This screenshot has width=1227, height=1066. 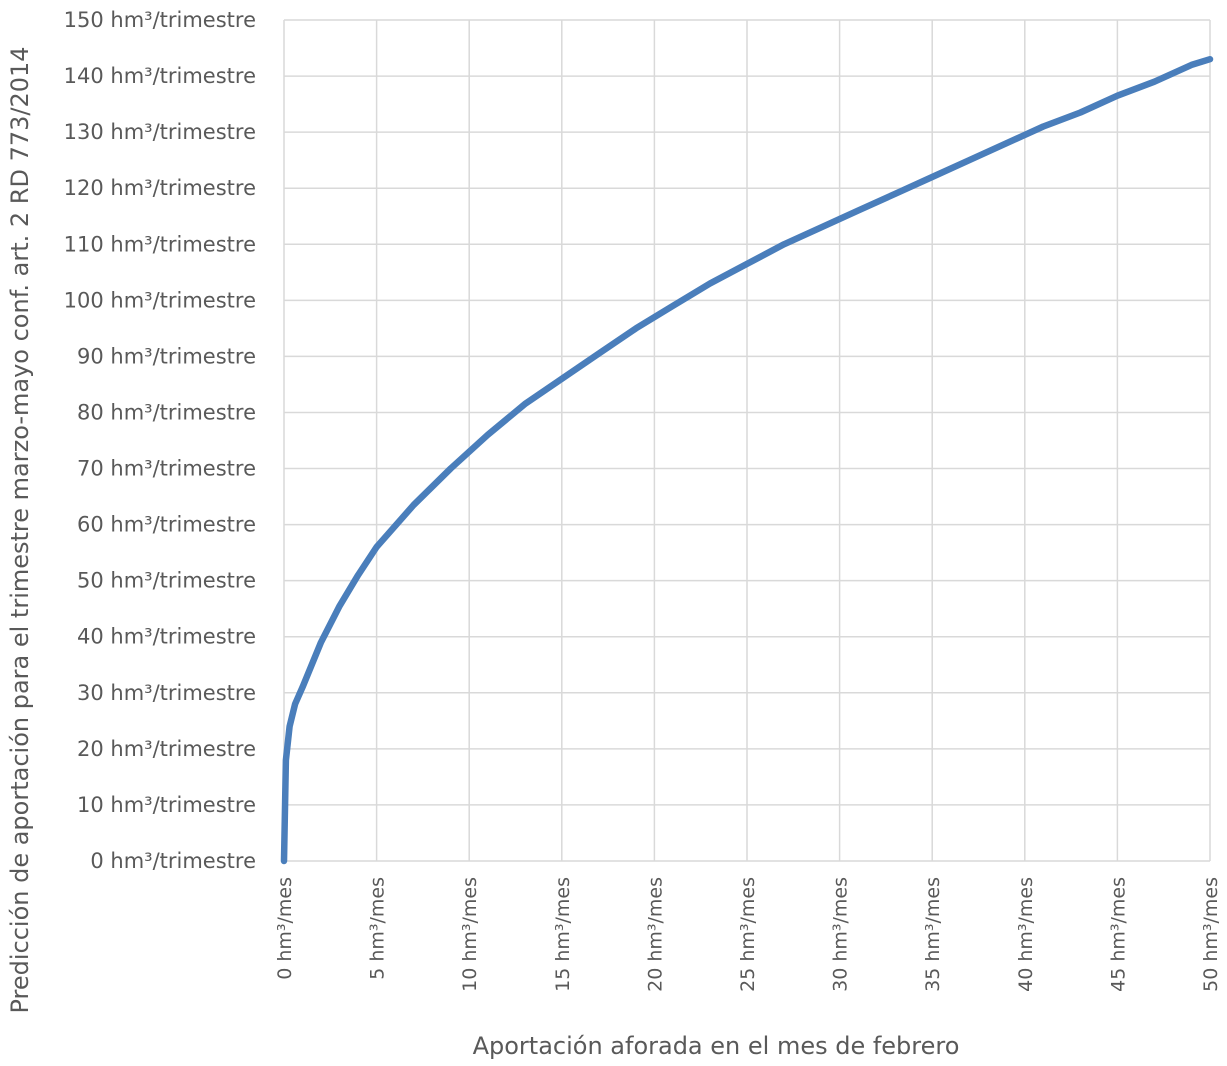 I want to click on y-tick-label: 30 hm³/trimestre, so click(x=166, y=693).